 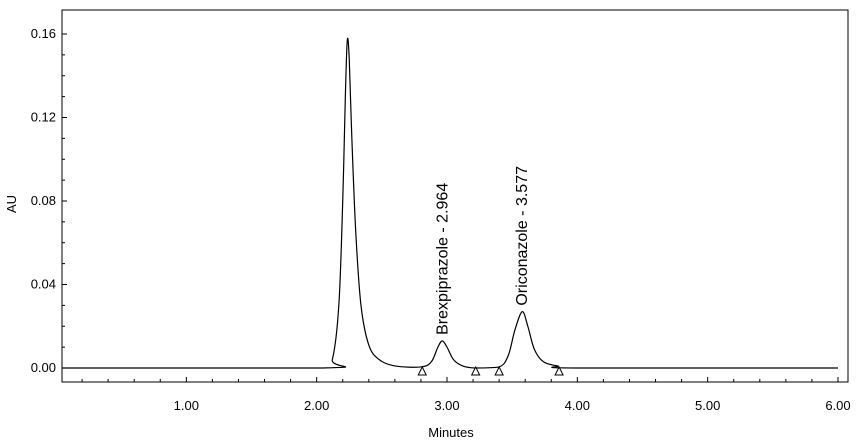 I want to click on integration-markers, so click(x=490, y=370).